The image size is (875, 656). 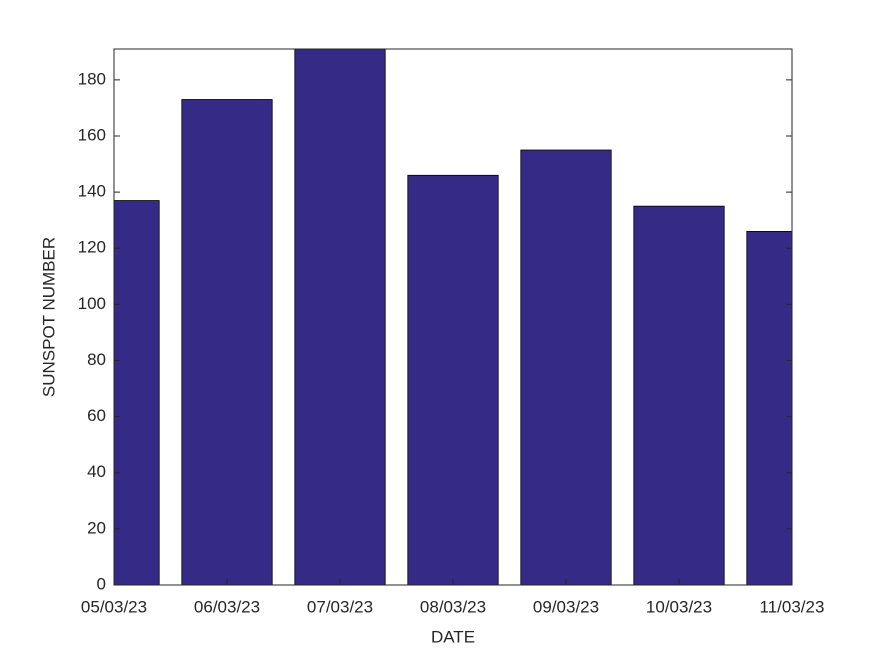 I want to click on x-tick-label: 06/03/23, so click(x=227, y=606).